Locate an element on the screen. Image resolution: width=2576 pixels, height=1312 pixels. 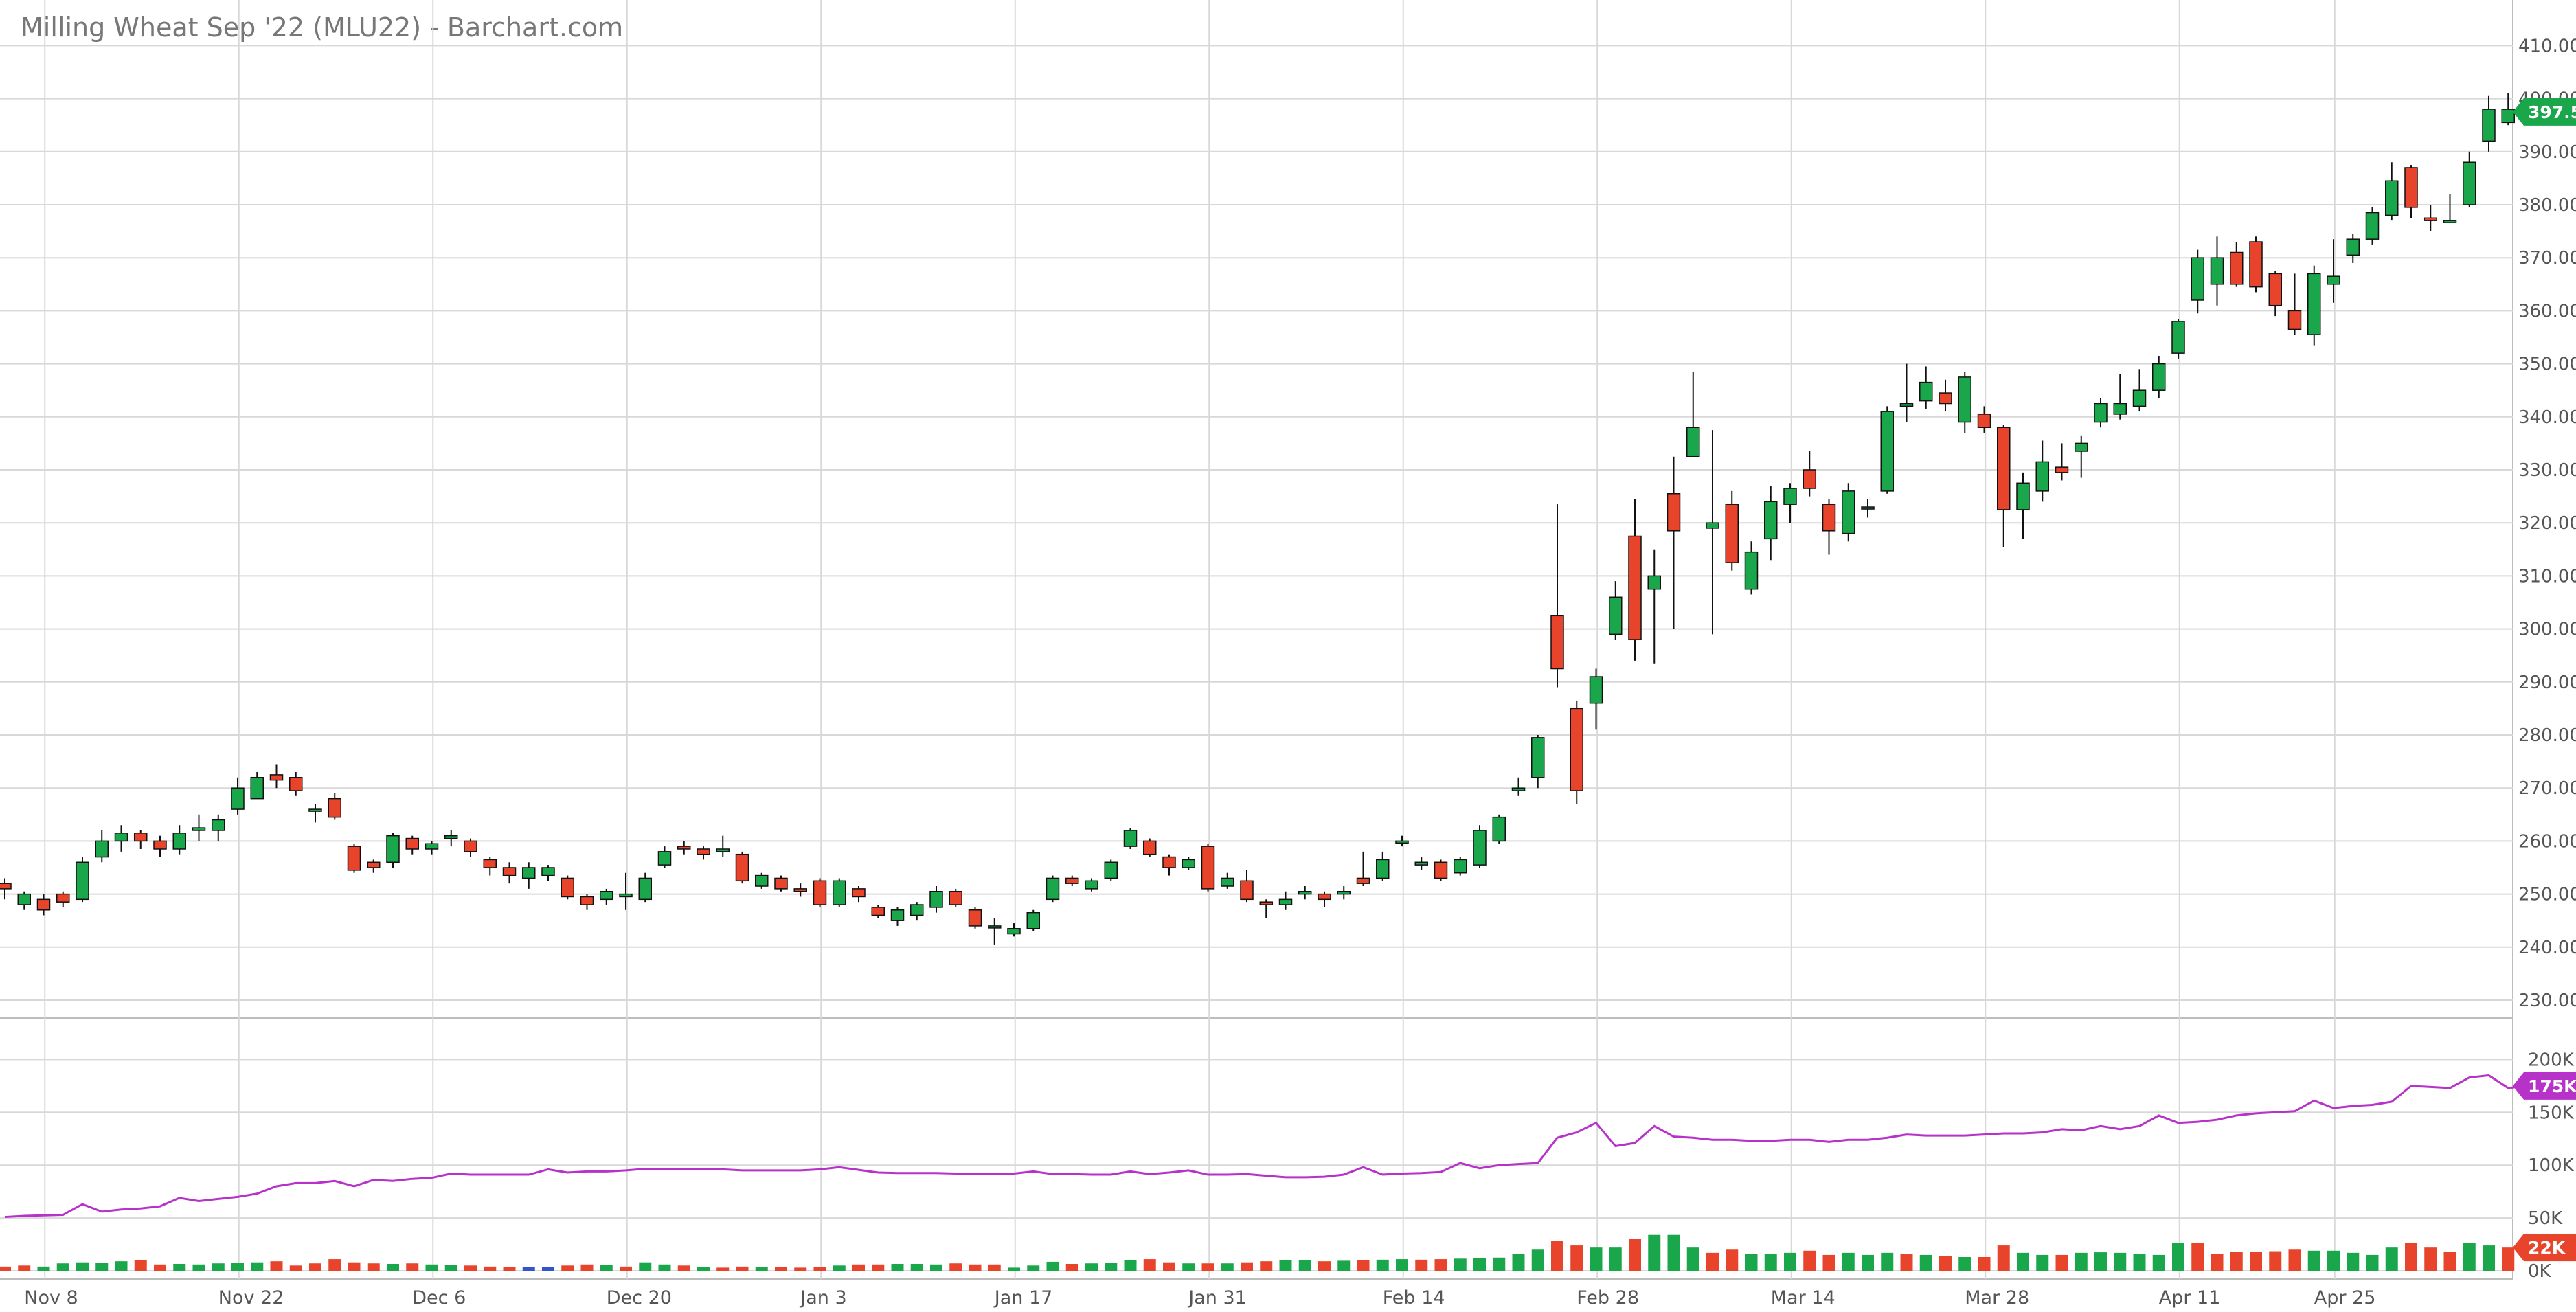
date-tick-label: Nov 8 is located at coordinates (51, 1298).